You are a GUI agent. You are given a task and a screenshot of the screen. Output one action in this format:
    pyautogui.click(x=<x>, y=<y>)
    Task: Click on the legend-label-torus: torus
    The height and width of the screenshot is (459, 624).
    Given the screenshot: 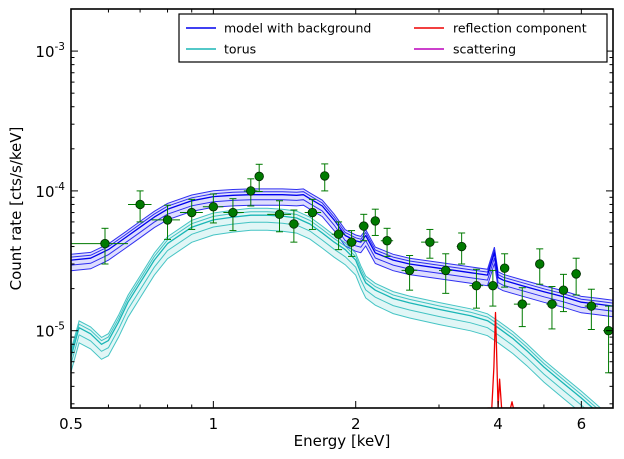 What is the action you would take?
    pyautogui.click(x=240, y=49)
    